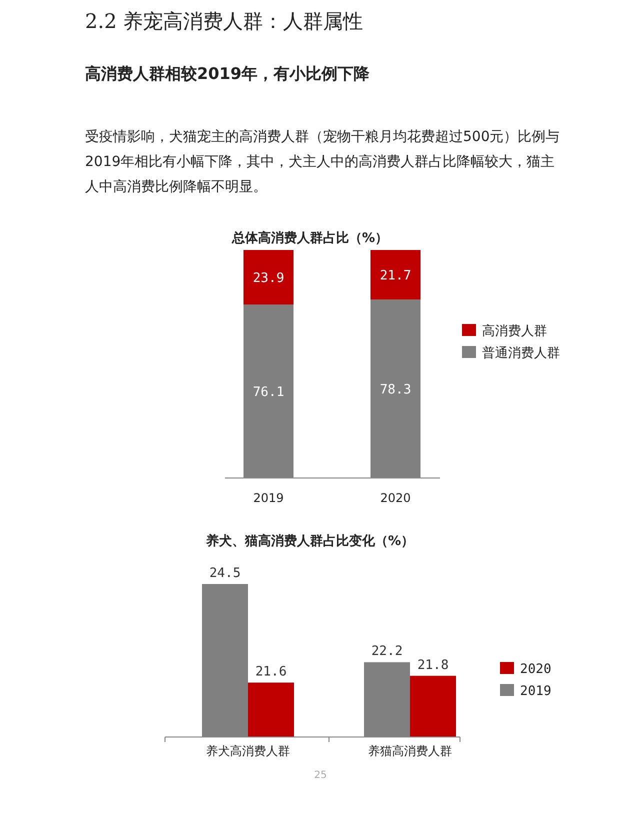 This screenshot has width=641, height=819. I want to click on data-label: 76.1, so click(268, 392).